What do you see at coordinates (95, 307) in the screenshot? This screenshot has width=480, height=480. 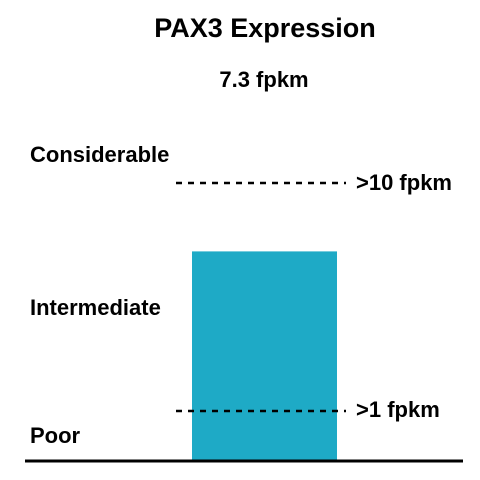 I see `tier-label-intermediate: Intermediate` at bounding box center [95, 307].